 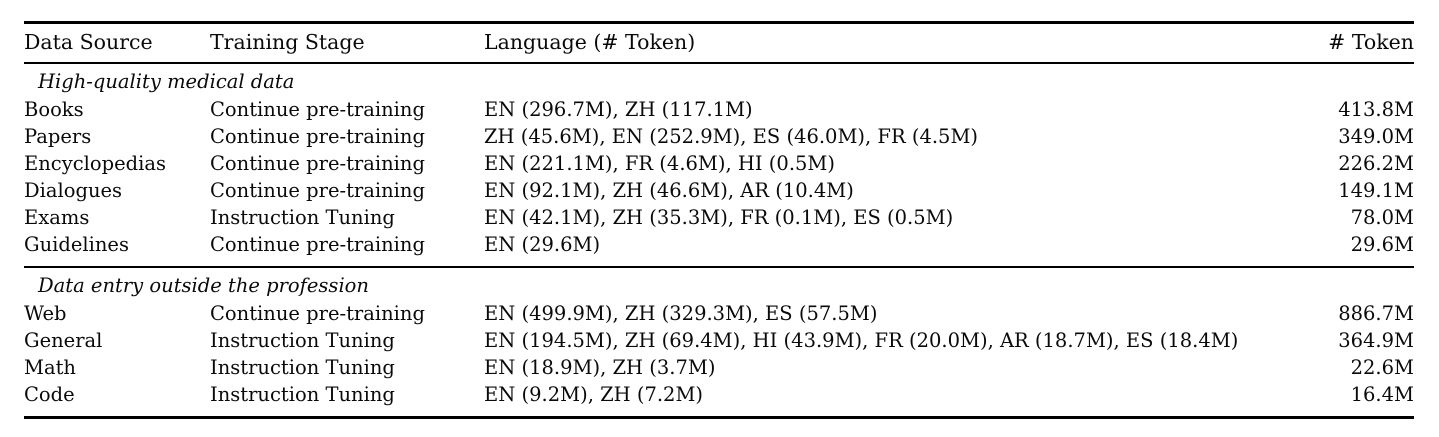 I want to click on cell-data-source: Code, so click(x=49, y=394).